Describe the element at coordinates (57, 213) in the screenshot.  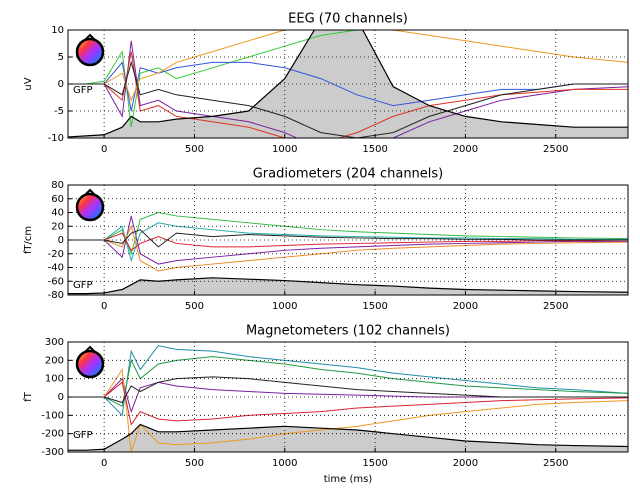
I see `y-tick-label: 40` at that location.